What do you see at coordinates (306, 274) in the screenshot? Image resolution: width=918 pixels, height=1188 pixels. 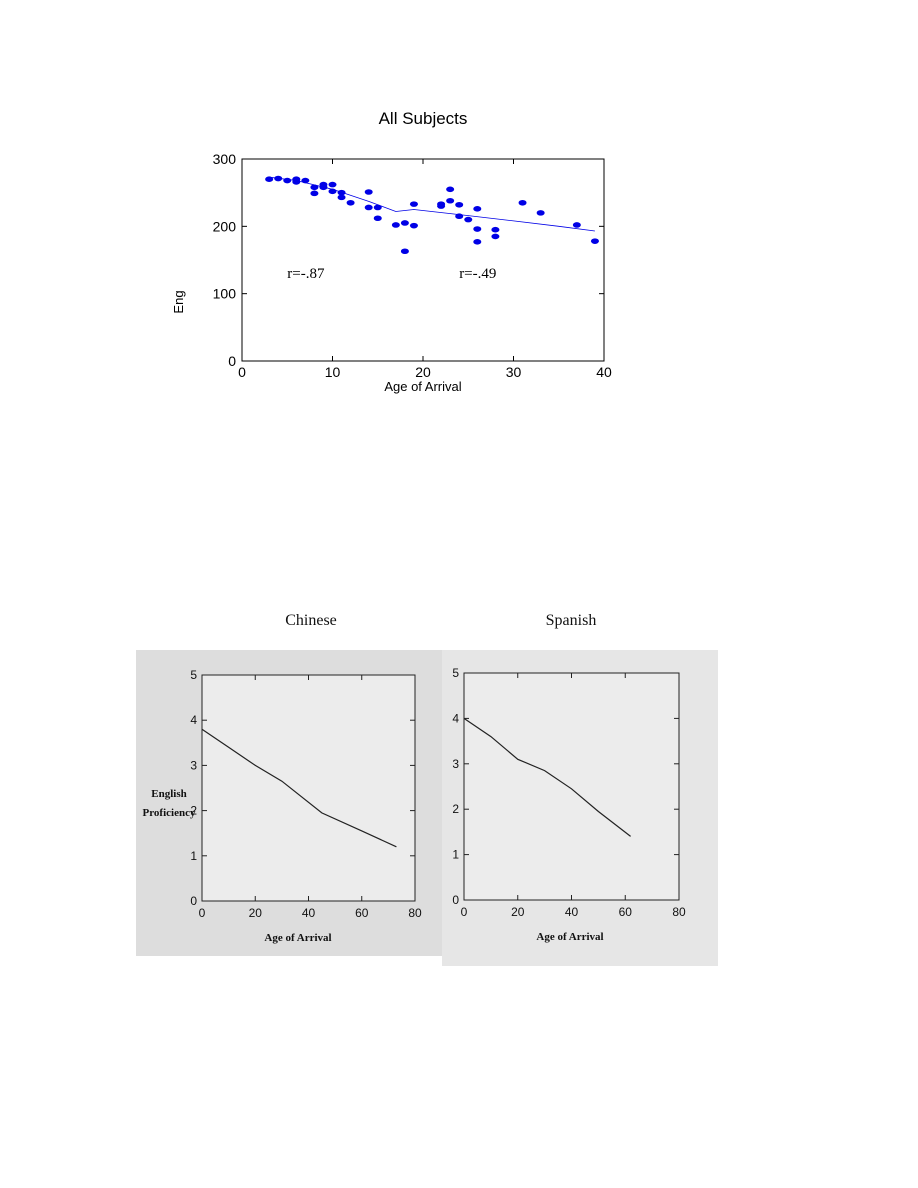 I see `correlation-annotation: r=-.87` at bounding box center [306, 274].